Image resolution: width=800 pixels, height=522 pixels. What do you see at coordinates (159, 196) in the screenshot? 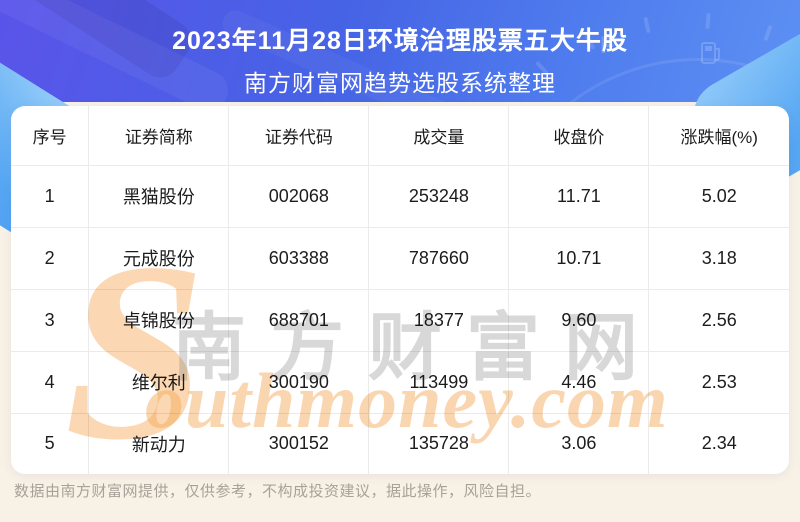
I see `cell-name: 黑猫股份` at bounding box center [159, 196].